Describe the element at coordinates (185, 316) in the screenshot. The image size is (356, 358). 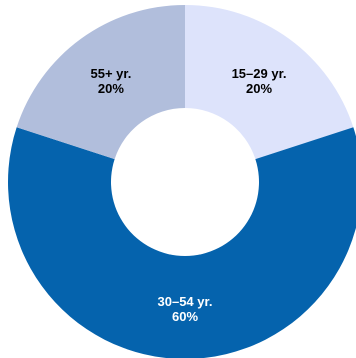
I see `slice-value-1: 60%` at that location.